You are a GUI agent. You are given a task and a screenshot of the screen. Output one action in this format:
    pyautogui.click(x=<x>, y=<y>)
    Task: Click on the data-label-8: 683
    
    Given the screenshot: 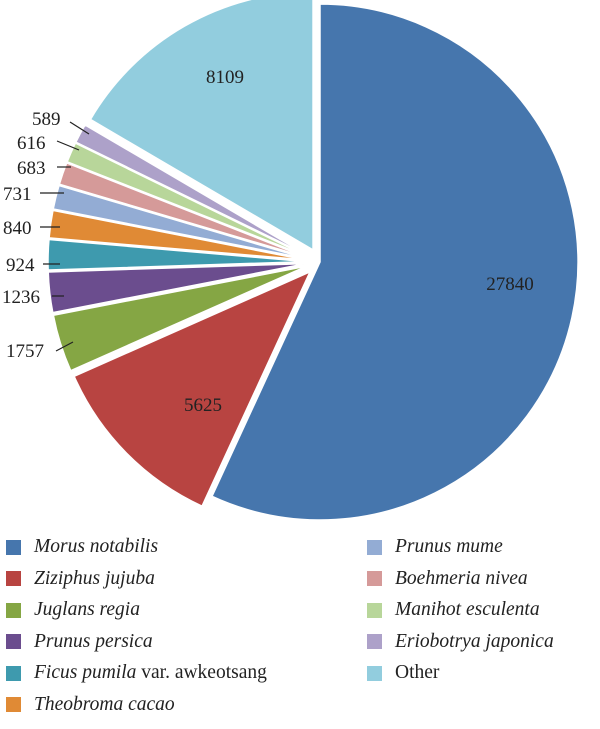 What is the action you would take?
    pyautogui.click(x=31, y=168)
    